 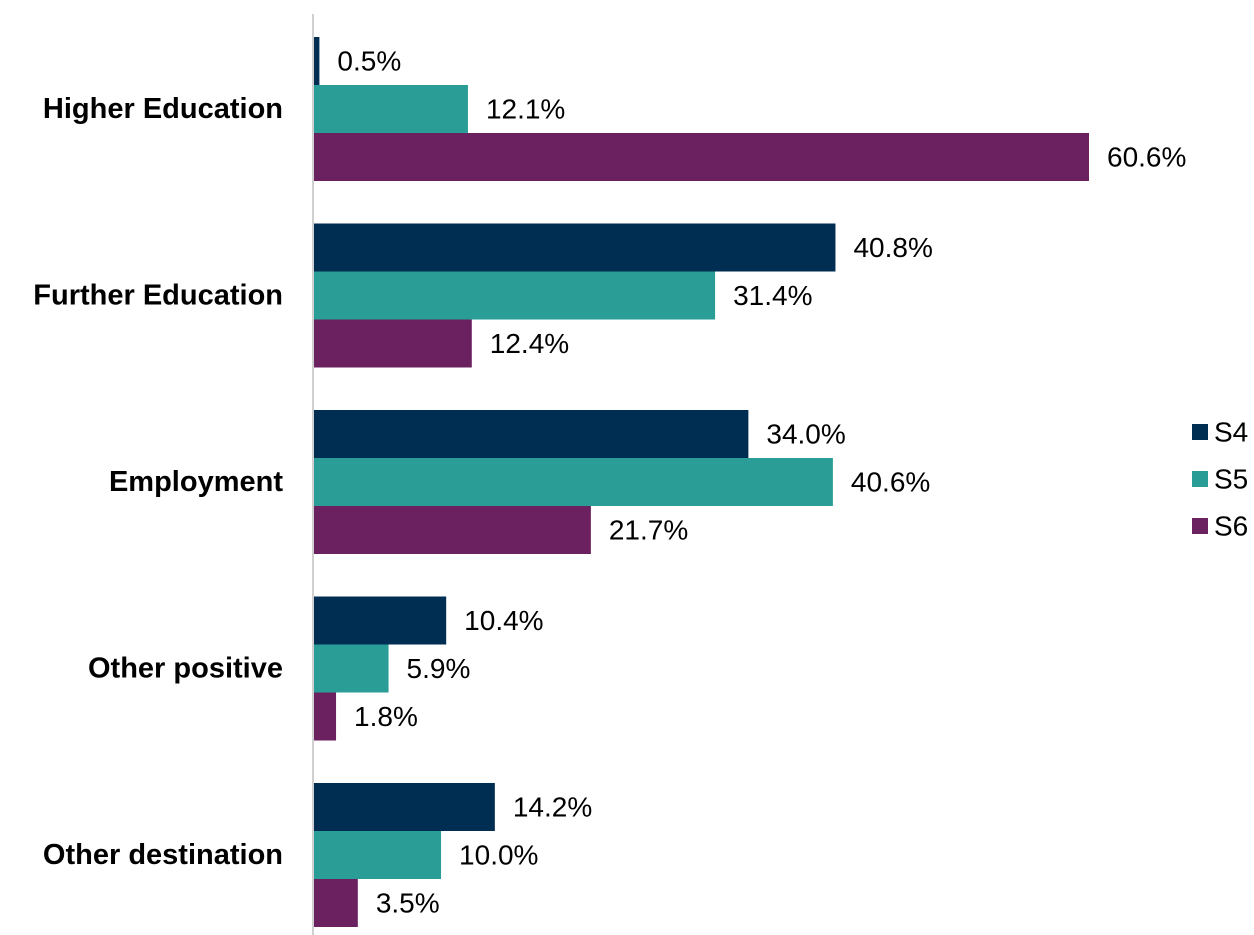 I want to click on bar-other-destination-s4, so click(x=404, y=807).